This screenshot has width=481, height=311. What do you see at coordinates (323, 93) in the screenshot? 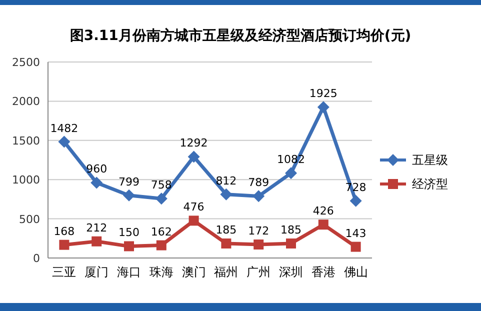
I see `data-label: 1925` at bounding box center [323, 93].